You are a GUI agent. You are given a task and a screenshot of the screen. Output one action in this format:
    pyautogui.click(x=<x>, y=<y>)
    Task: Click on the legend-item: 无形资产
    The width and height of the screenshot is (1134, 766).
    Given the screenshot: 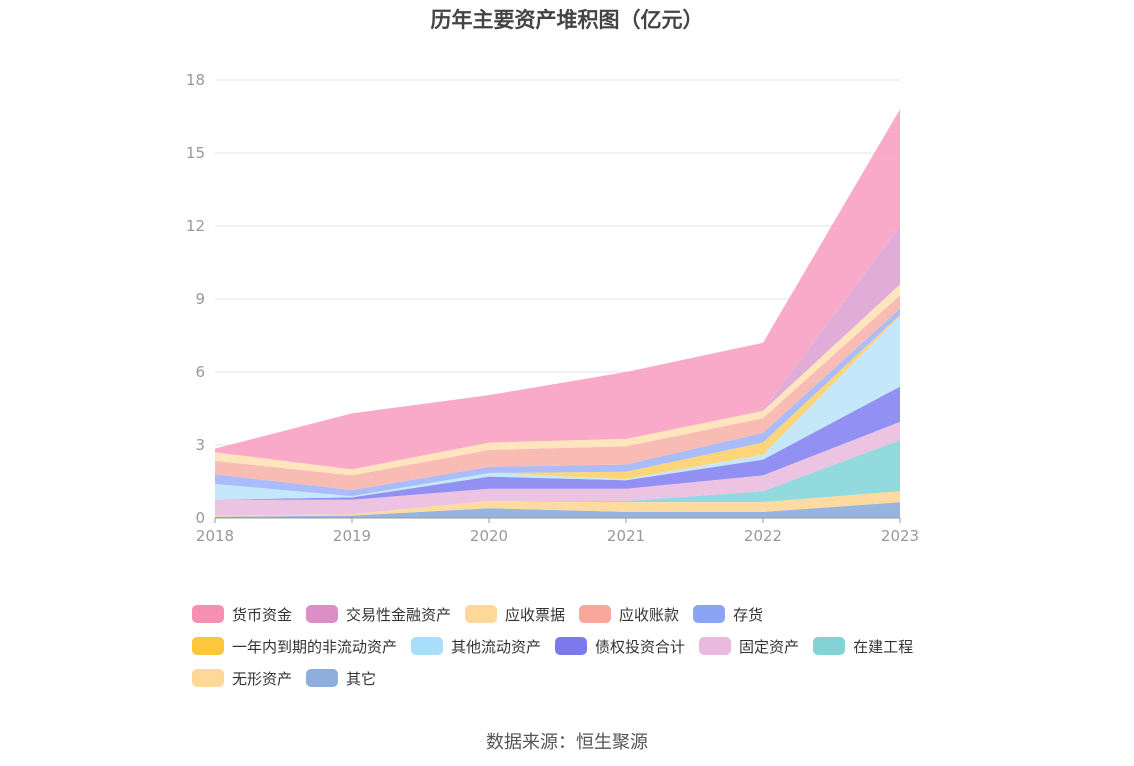 What is the action you would take?
    pyautogui.click(x=242, y=678)
    